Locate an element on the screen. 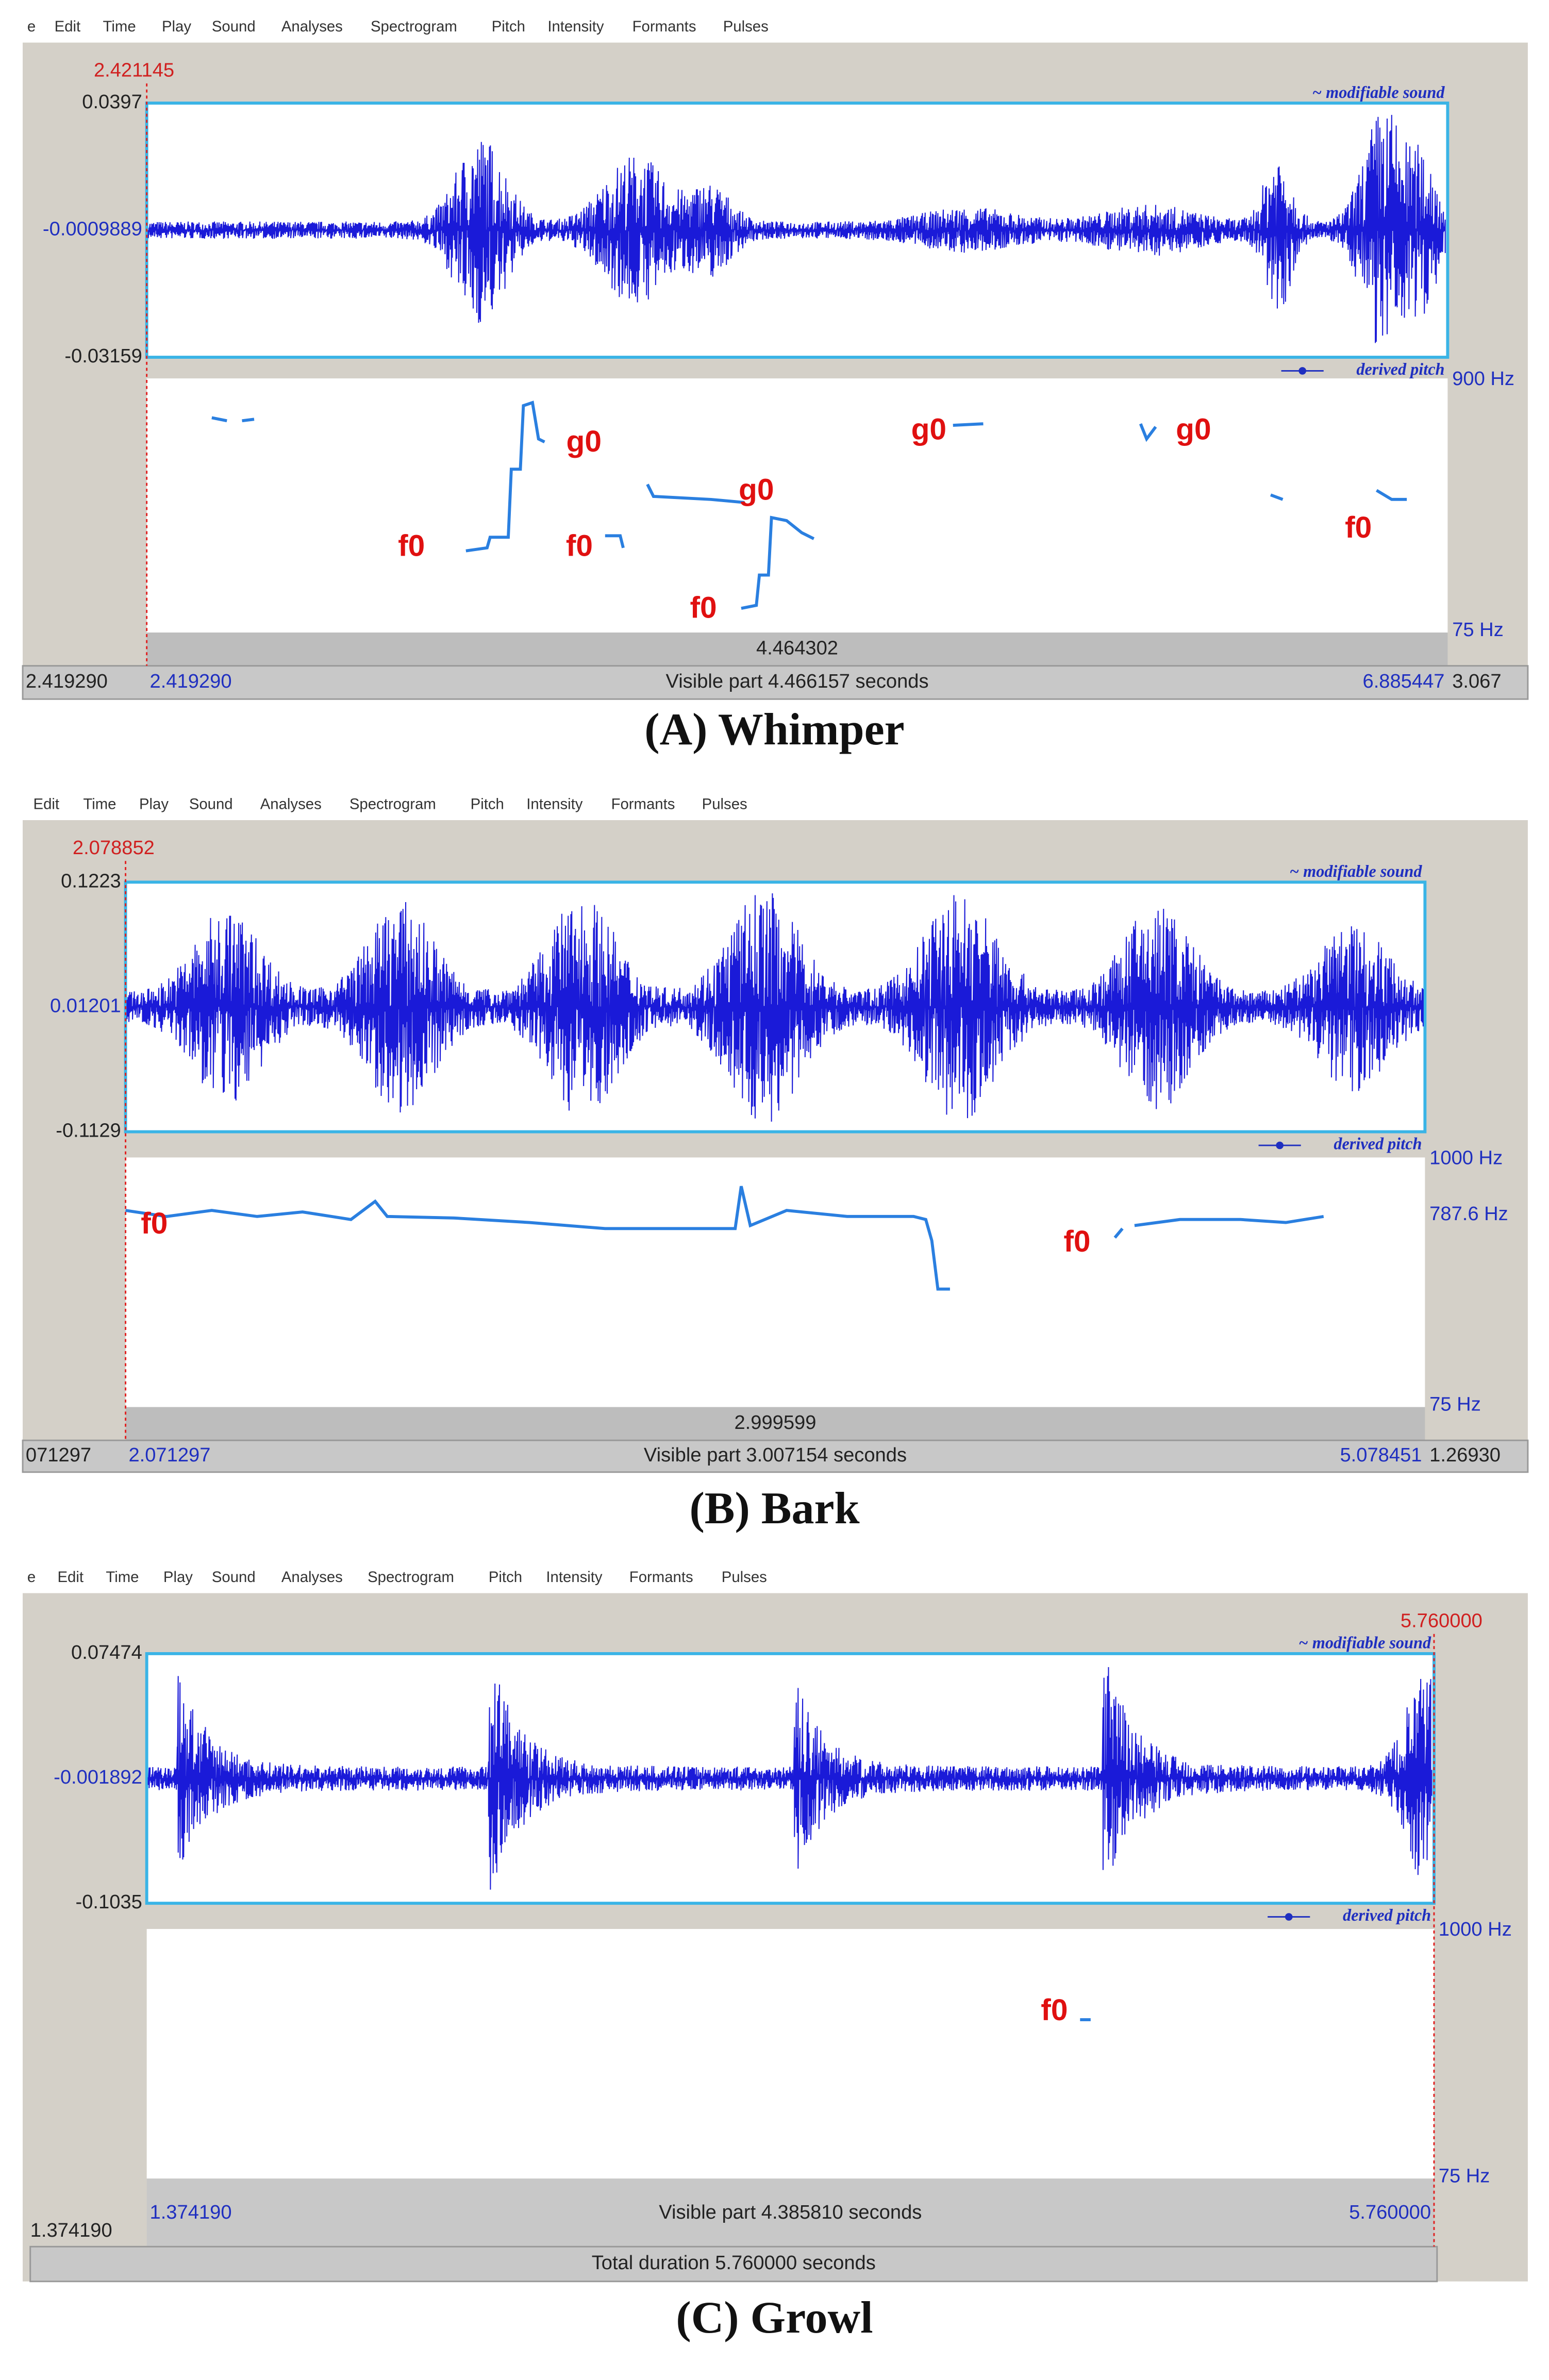 This screenshot has width=1549, height=2380. cursor-time: 5.760000 is located at coordinates (1442, 1620).